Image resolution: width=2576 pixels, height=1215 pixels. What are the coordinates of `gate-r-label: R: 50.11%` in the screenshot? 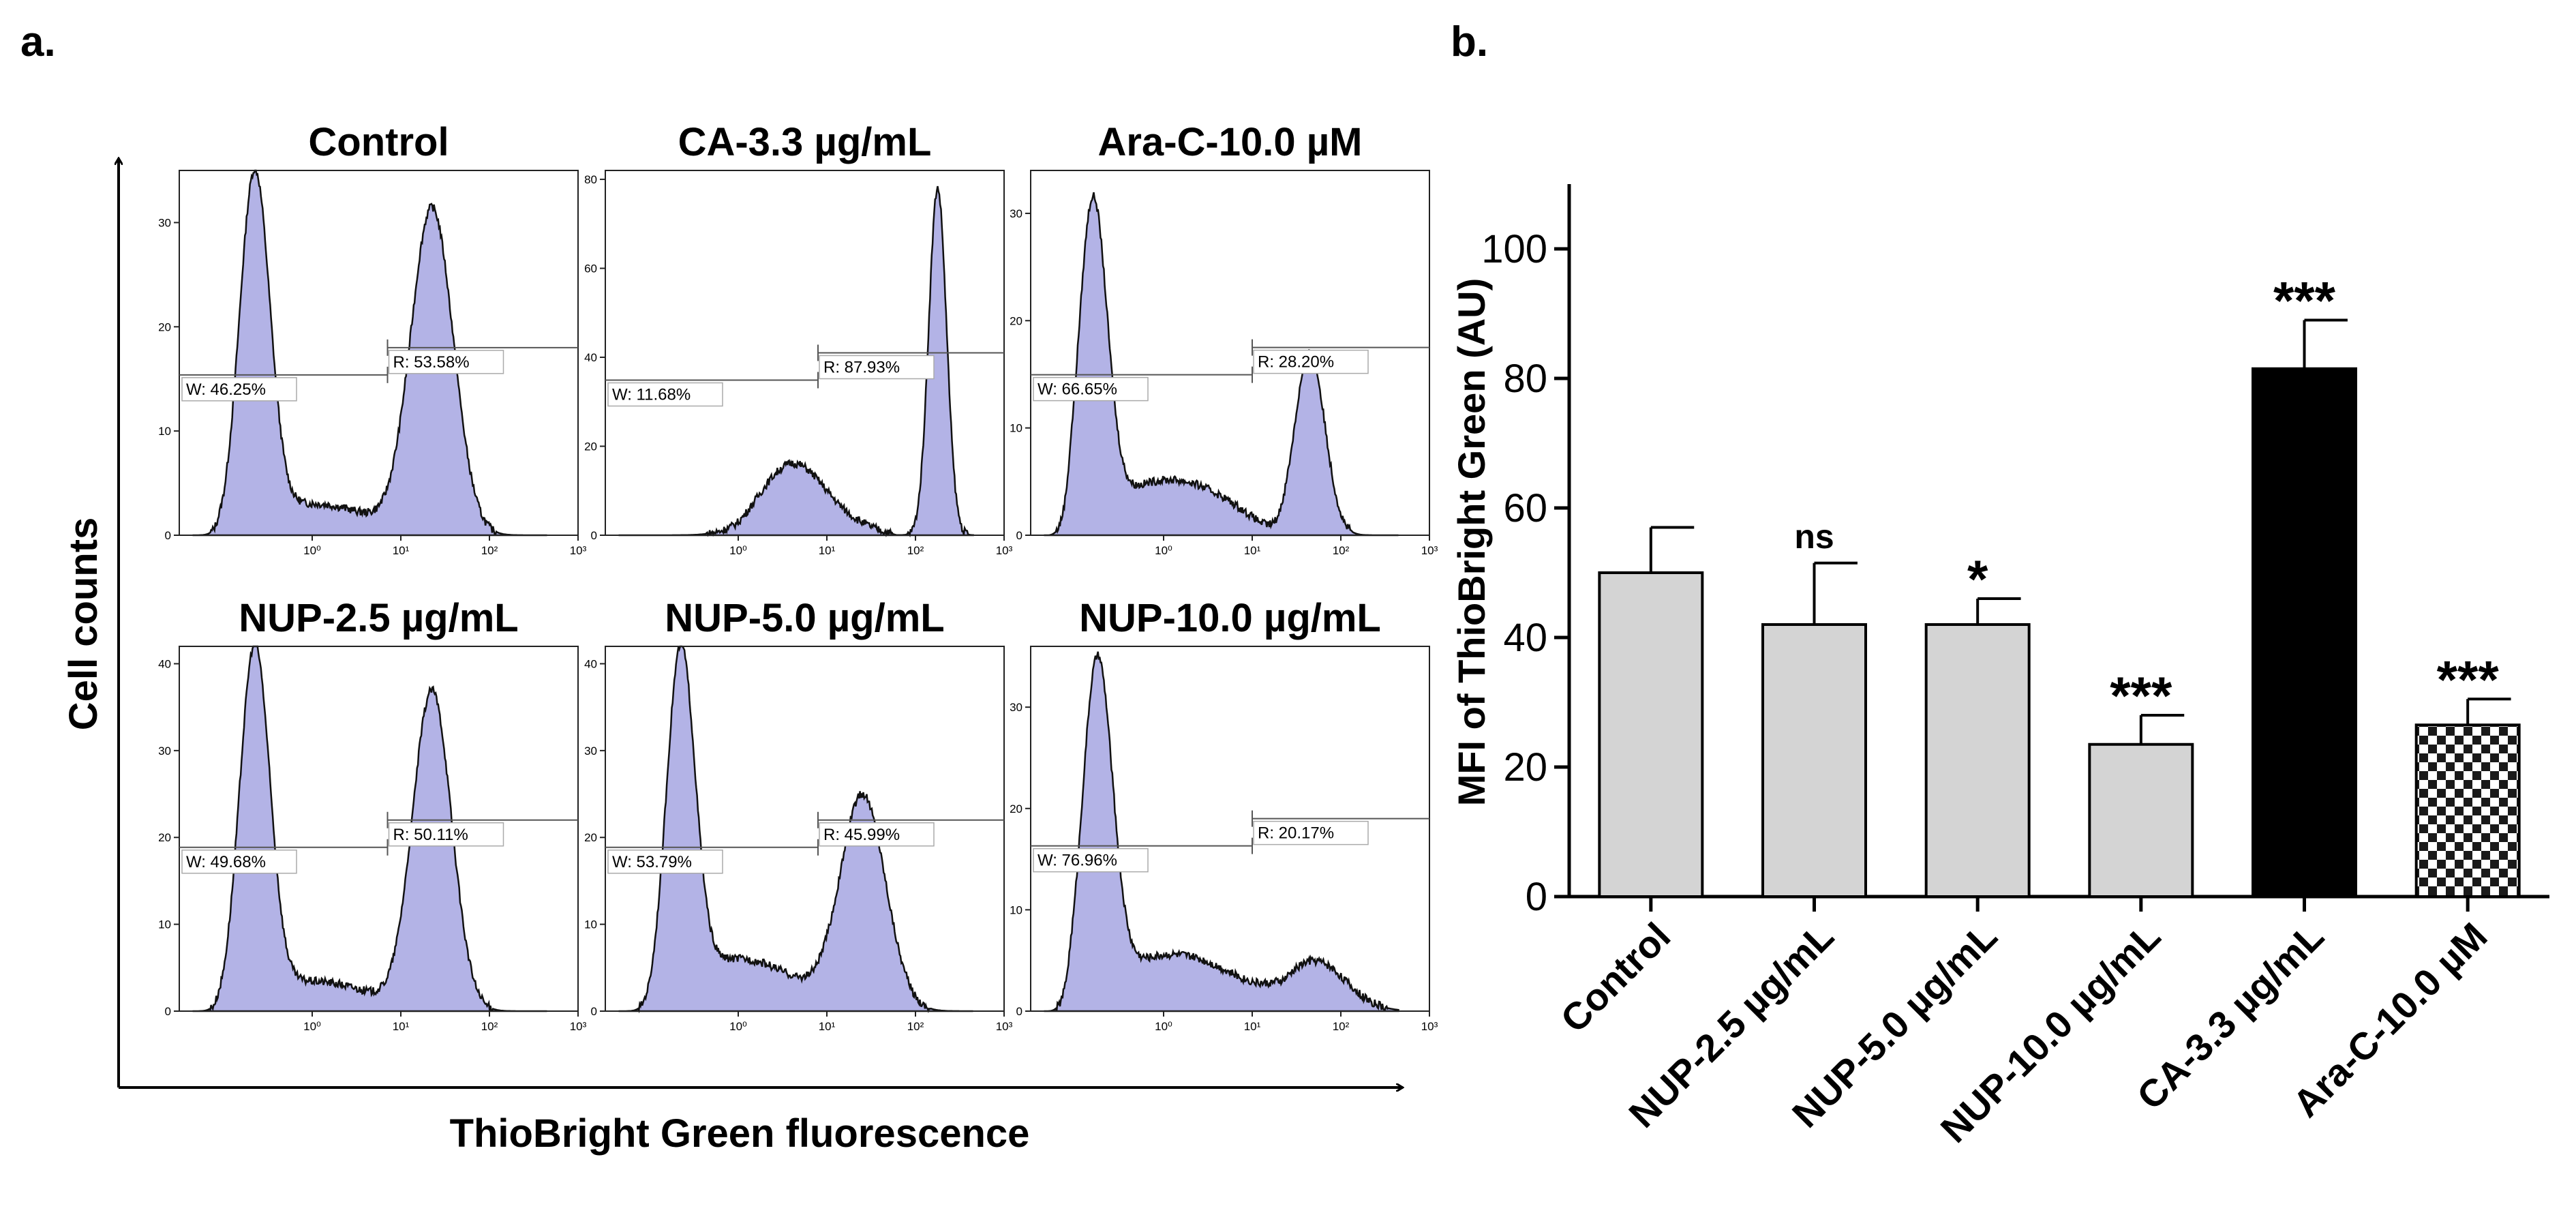 It's located at (431, 835).